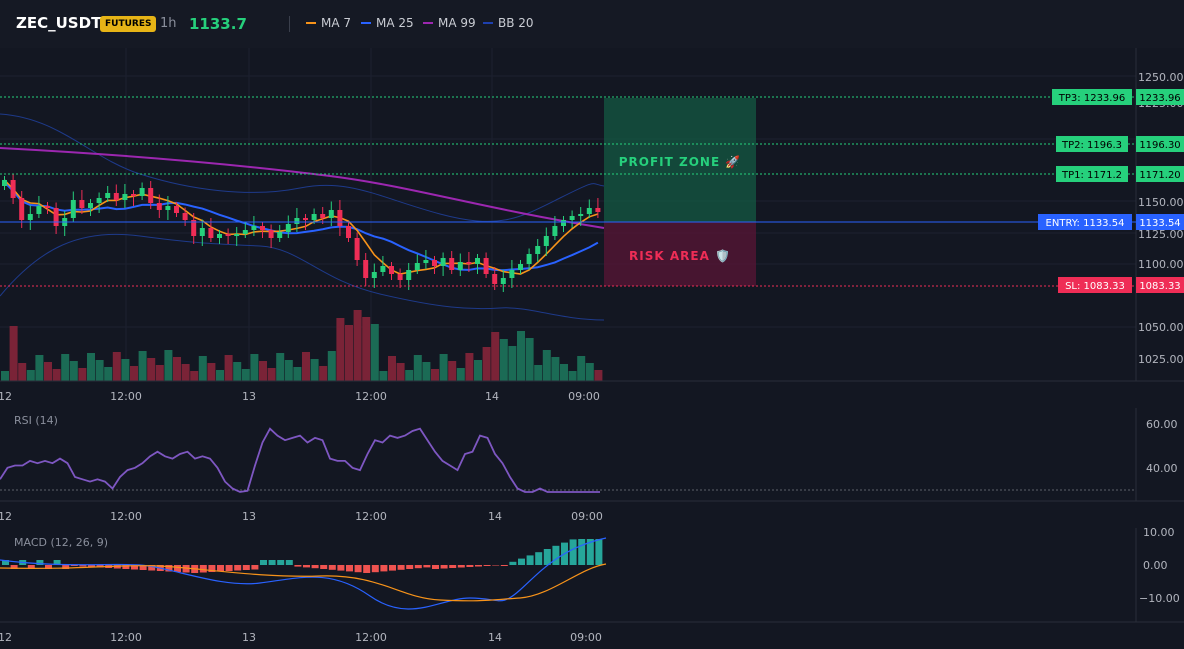 The width and height of the screenshot is (1184, 649). I want to click on entry-price-tag, so click(1160, 222).